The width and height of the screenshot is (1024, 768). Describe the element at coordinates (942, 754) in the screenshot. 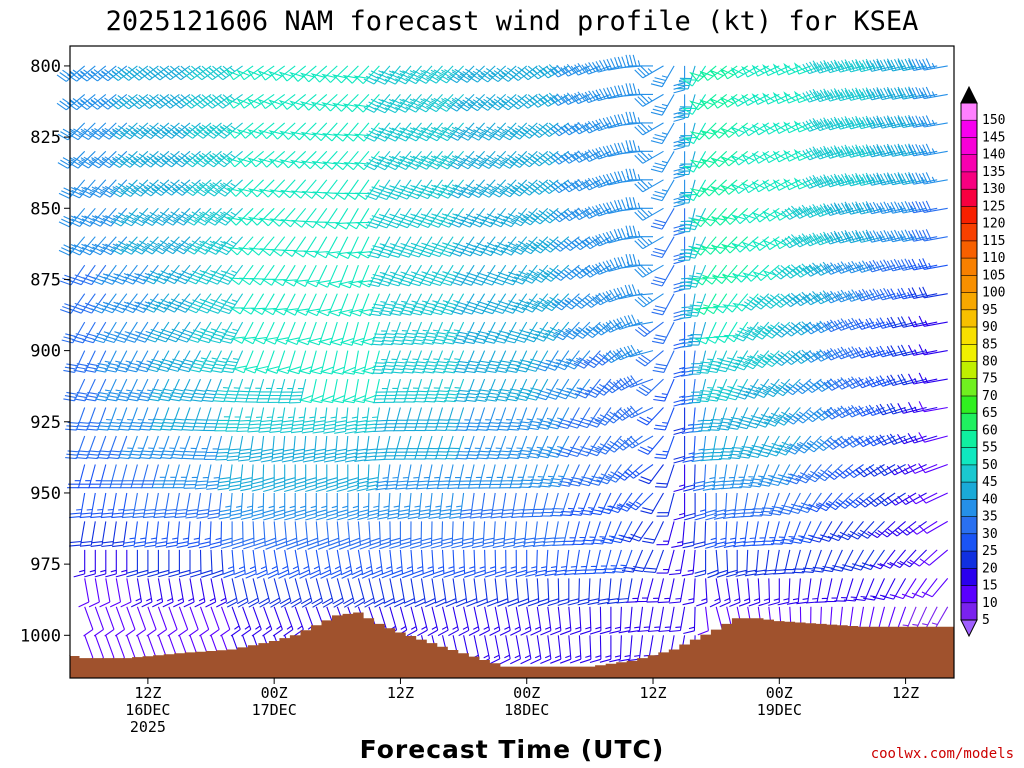

I see `credit-text: coolwx.com/models` at that location.